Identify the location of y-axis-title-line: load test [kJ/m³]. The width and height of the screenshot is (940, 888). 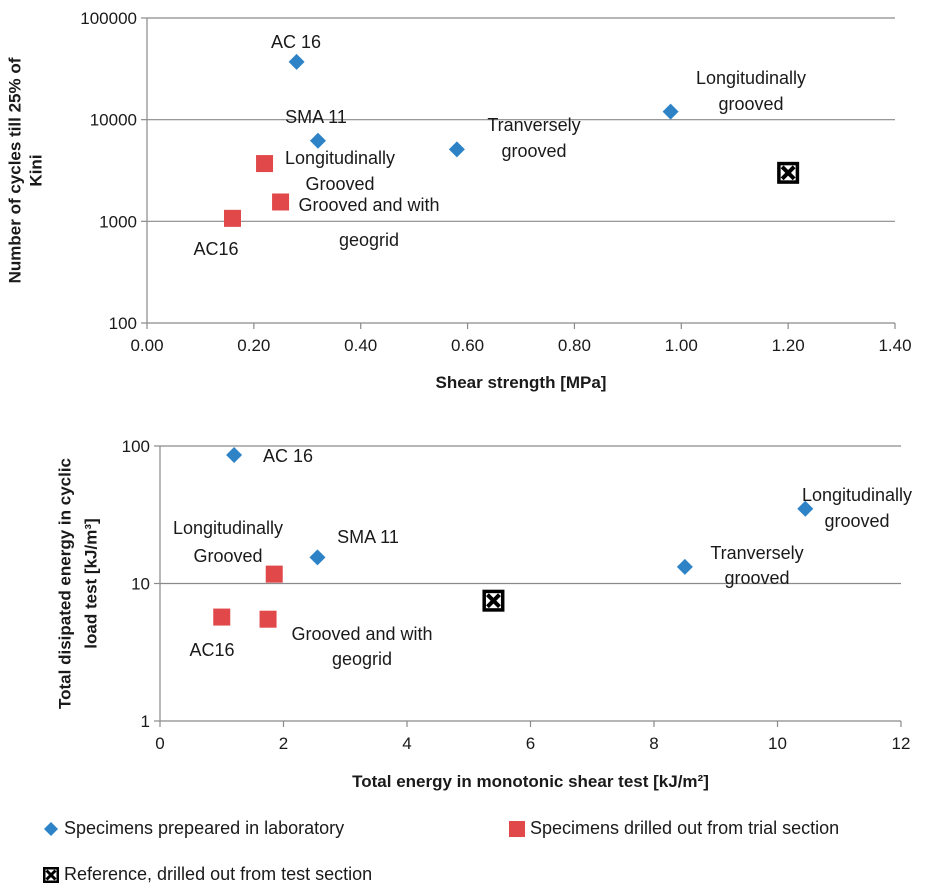
(90, 583).